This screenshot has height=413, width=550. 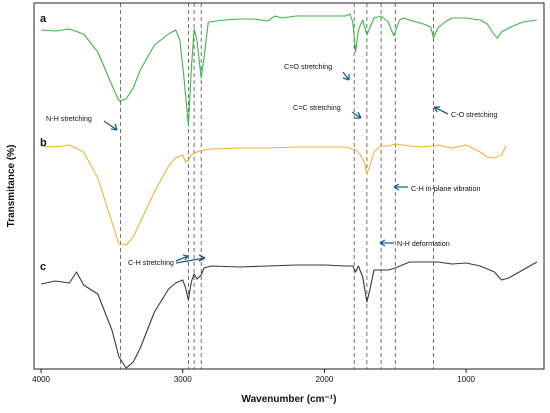 I want to click on panel-label-a: a, so click(x=43, y=19).